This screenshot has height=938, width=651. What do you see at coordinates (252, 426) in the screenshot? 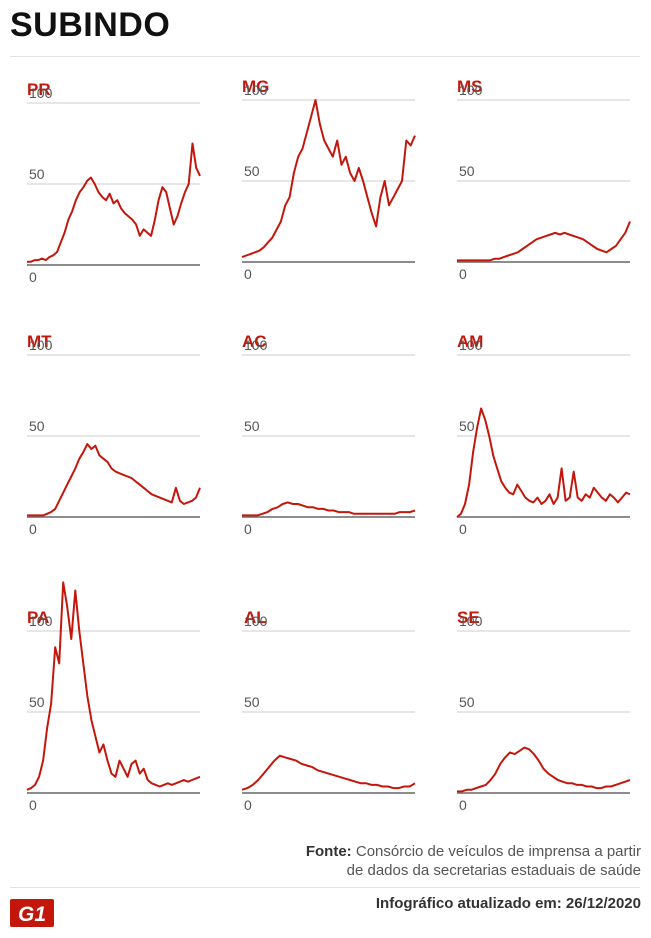
I see `tick-label-ac-50: 50` at bounding box center [252, 426].